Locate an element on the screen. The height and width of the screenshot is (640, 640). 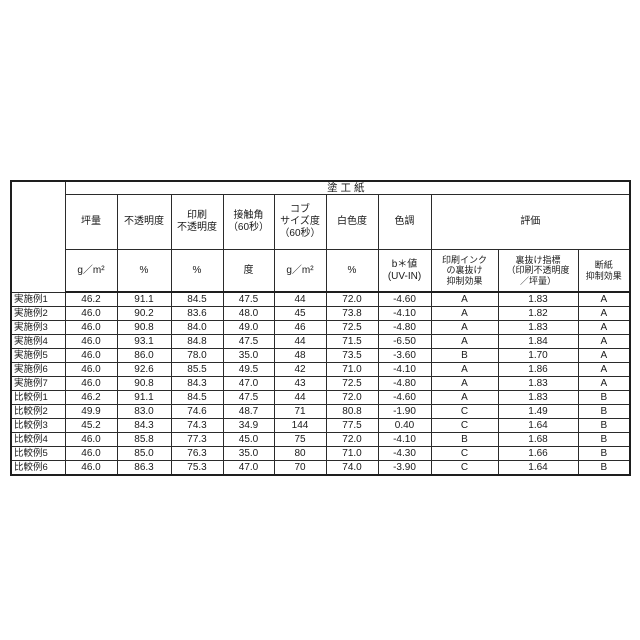
table-cell: 49.5 is located at coordinates (248, 369).